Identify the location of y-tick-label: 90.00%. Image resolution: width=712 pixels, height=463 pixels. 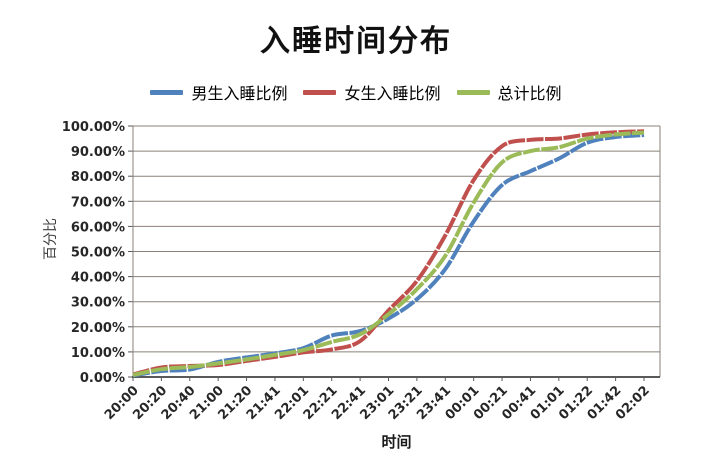
(98, 152).